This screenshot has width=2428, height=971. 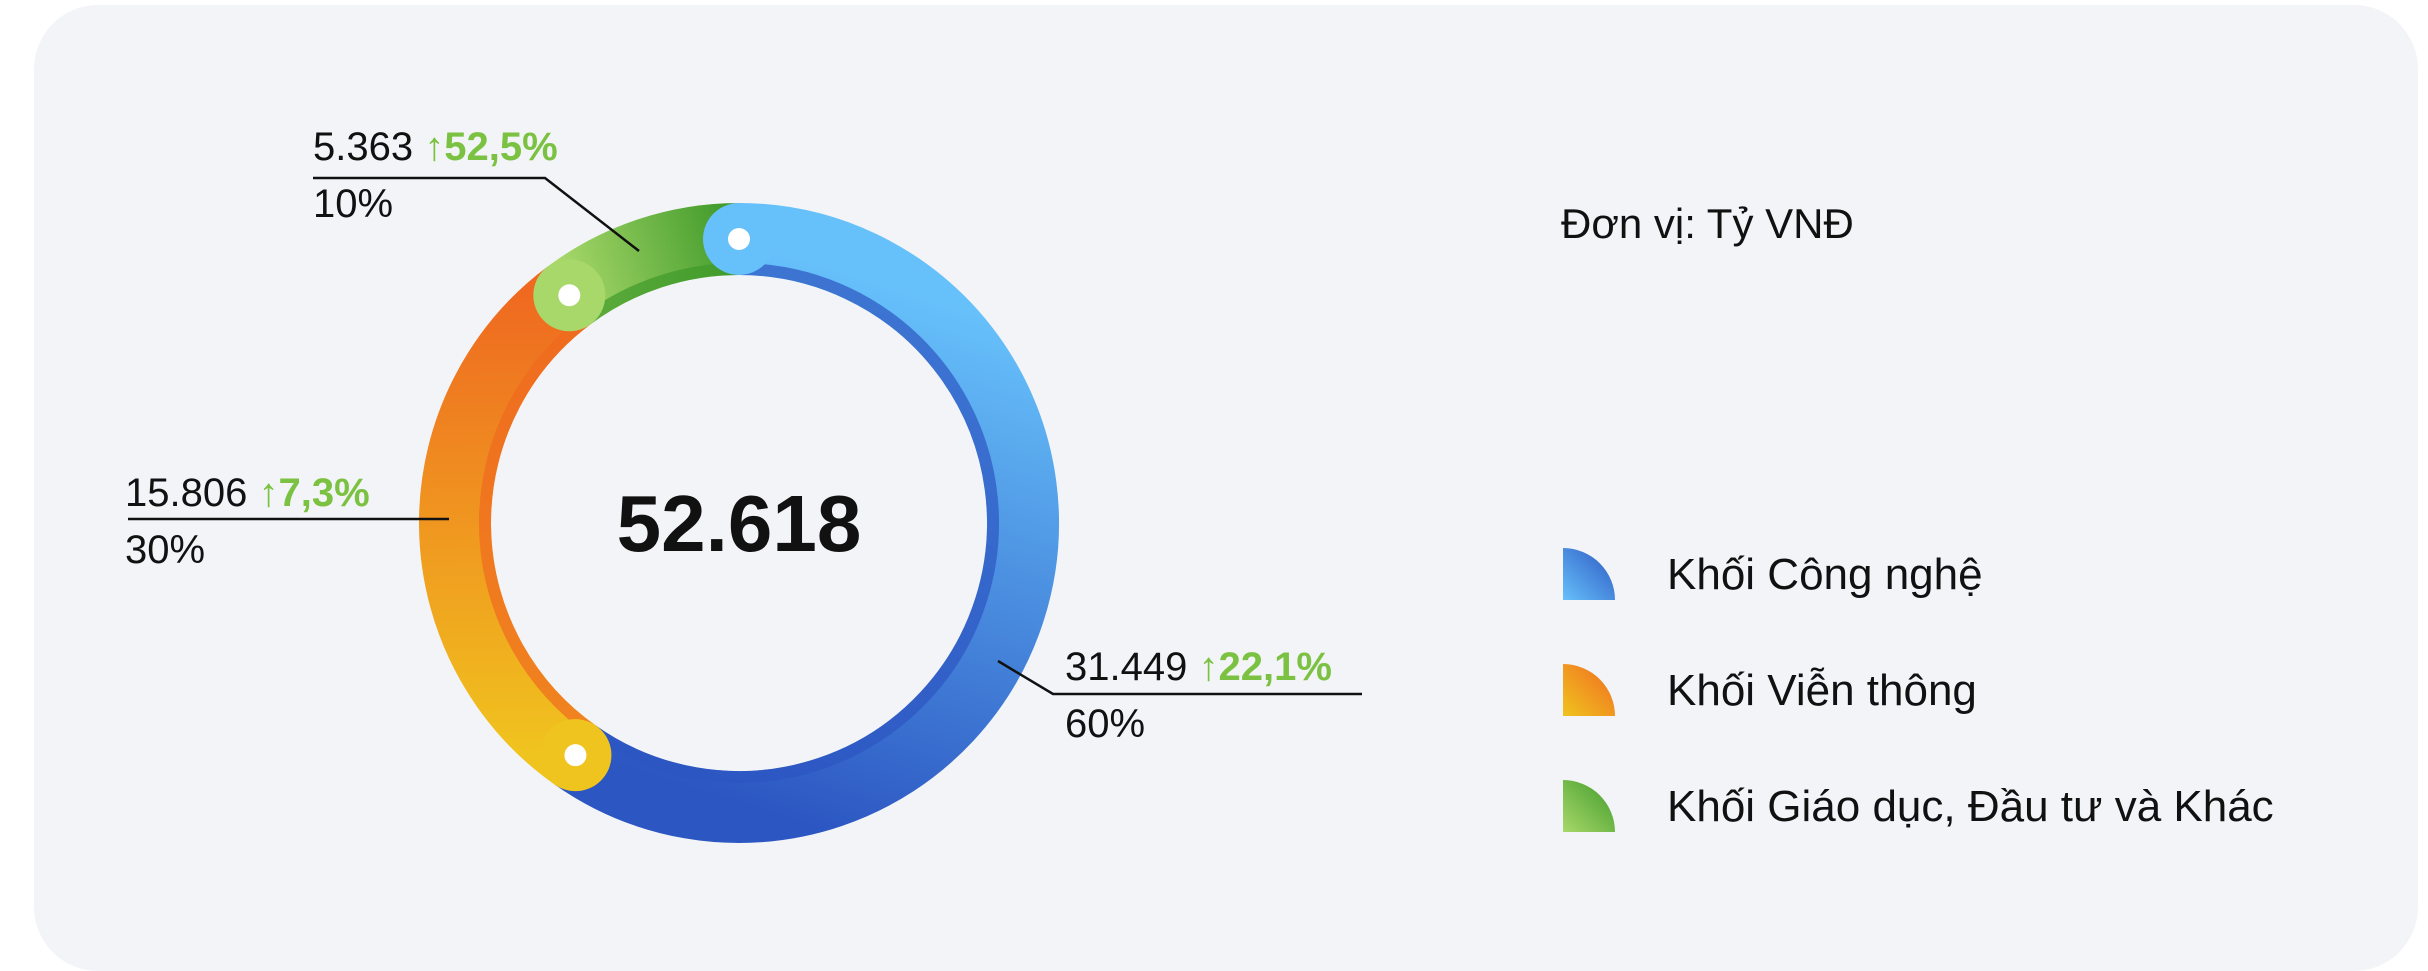 What do you see at coordinates (313, 493) in the screenshot?
I see `segment-growth: ↑7,3%` at bounding box center [313, 493].